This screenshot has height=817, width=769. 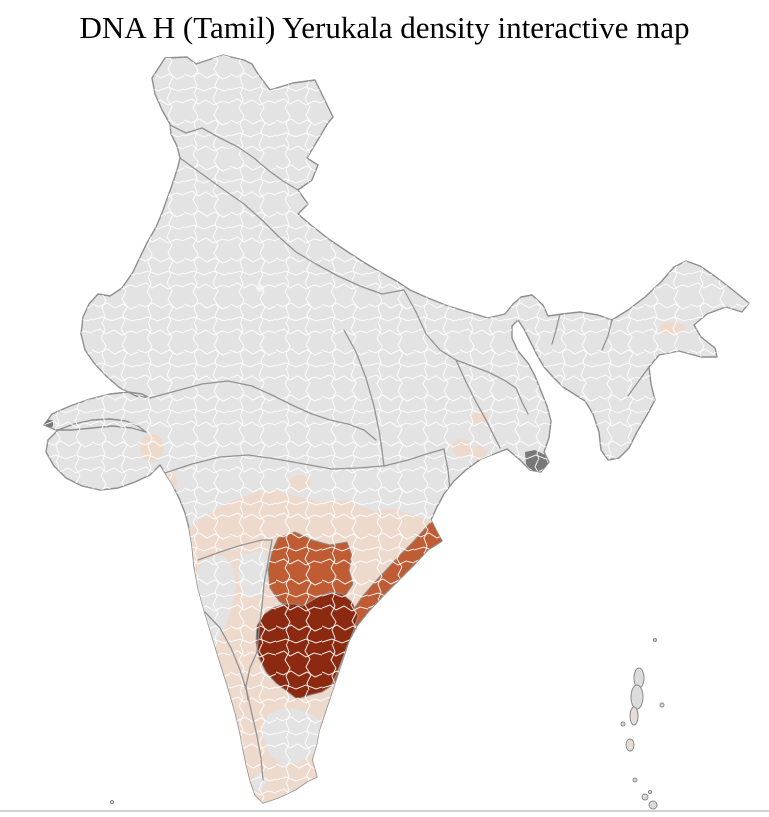 I want to click on island-middle-andaman, so click(x=637, y=697).